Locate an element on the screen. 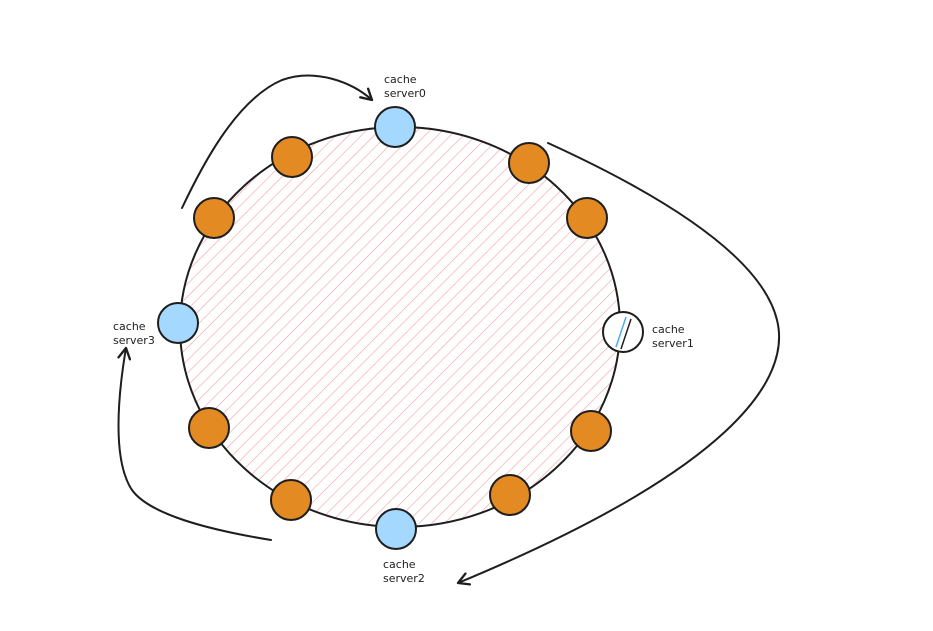  server-node-server0 is located at coordinates (395, 127).